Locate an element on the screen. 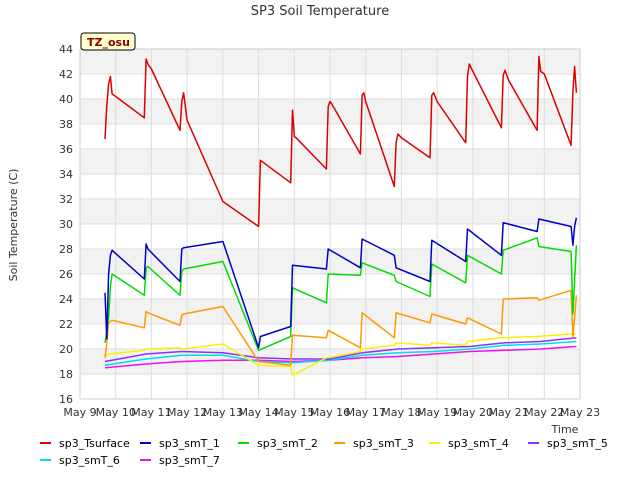 The width and height of the screenshot is (640, 480). x-tick-label: May 17 is located at coordinates (366, 412).